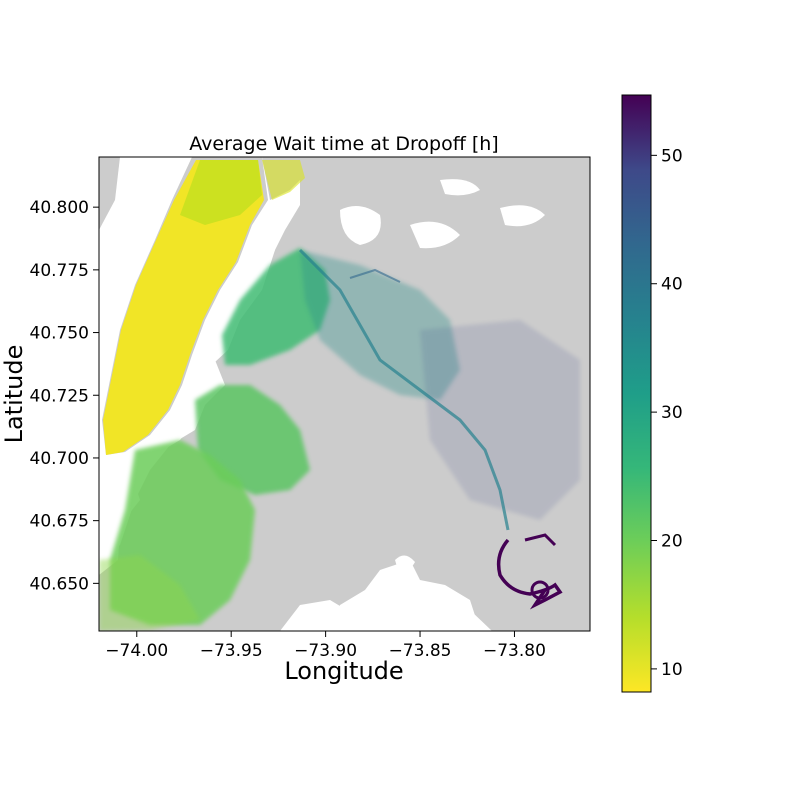  I want to click on colorbar-tick-label: 50, so click(672, 156).